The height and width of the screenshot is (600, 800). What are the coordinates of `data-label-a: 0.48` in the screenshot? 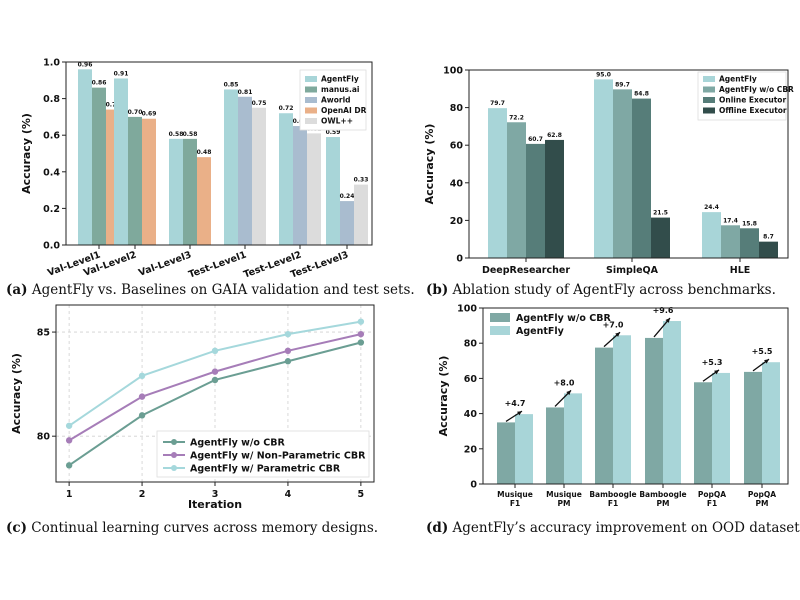 It's located at (204, 152).